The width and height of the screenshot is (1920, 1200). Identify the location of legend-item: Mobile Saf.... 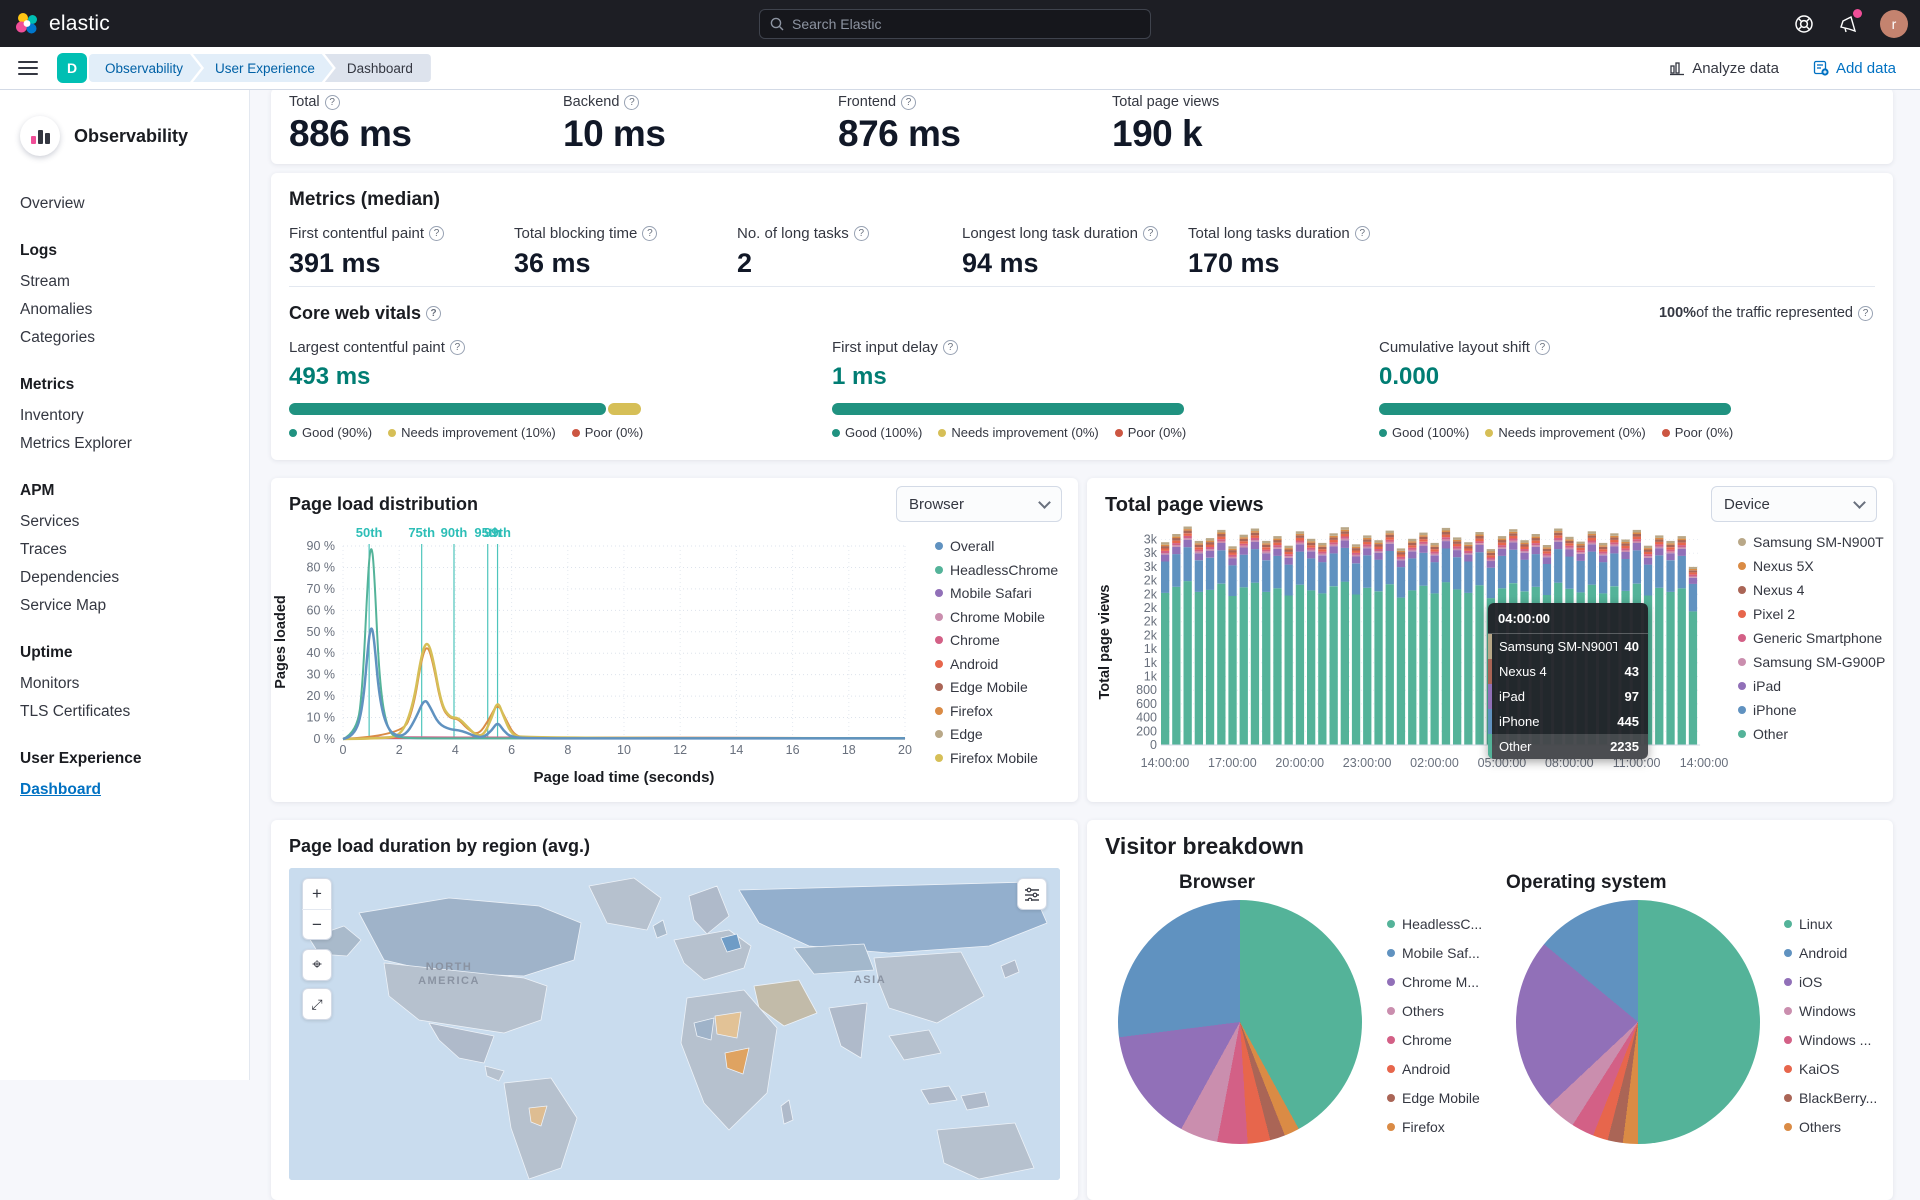
(1434, 953).